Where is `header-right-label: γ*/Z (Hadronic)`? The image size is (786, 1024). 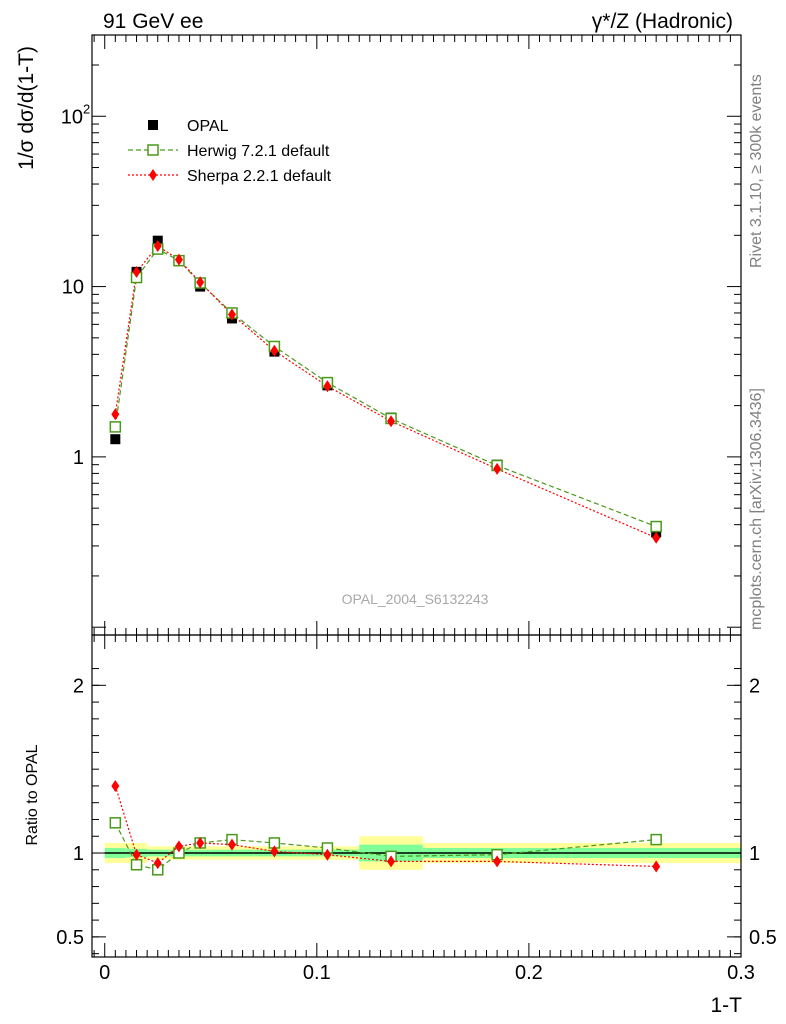
header-right-label: γ*/Z (Hadronic) is located at coordinates (662, 21).